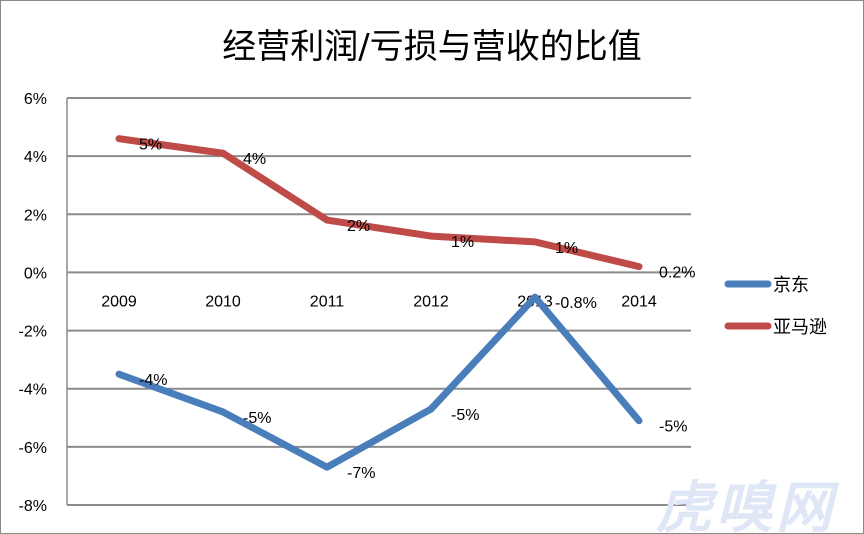  What do you see at coordinates (361, 473) in the screenshot?
I see `data-label: -7%` at bounding box center [361, 473].